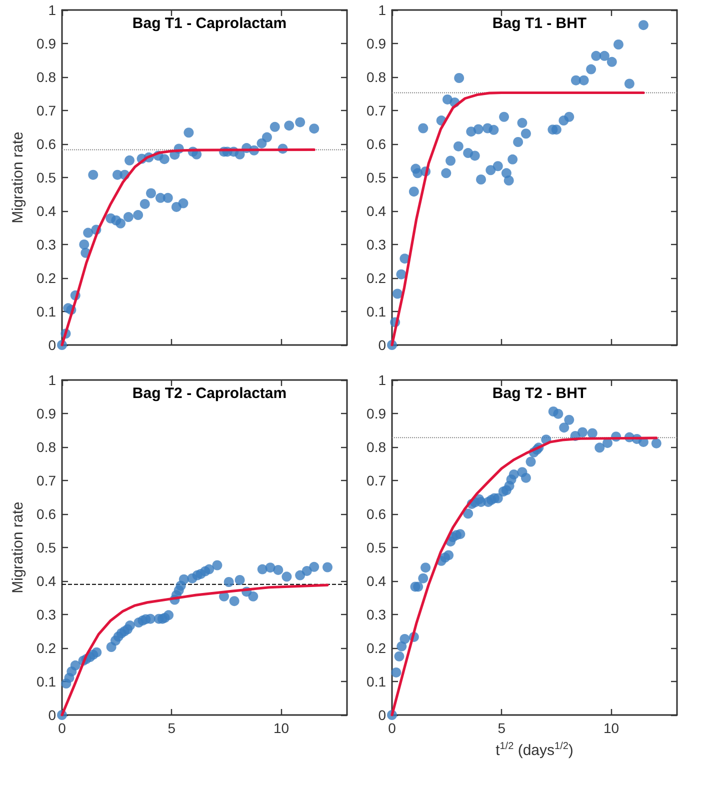 This screenshot has width=715, height=785. Describe the element at coordinates (209, 23) in the screenshot. I see `chart-title: Bag T1 - Caprolactam` at that location.